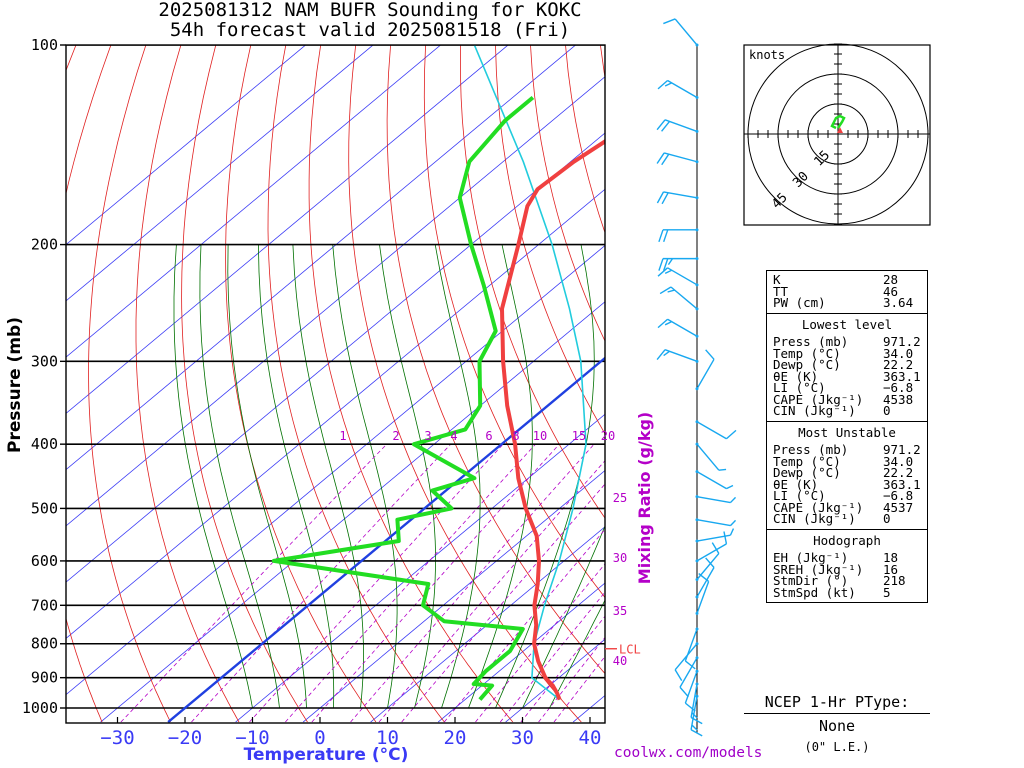  Describe the element at coordinates (387, 738) in the screenshot. I see `temp-tick-label: 10` at that location.